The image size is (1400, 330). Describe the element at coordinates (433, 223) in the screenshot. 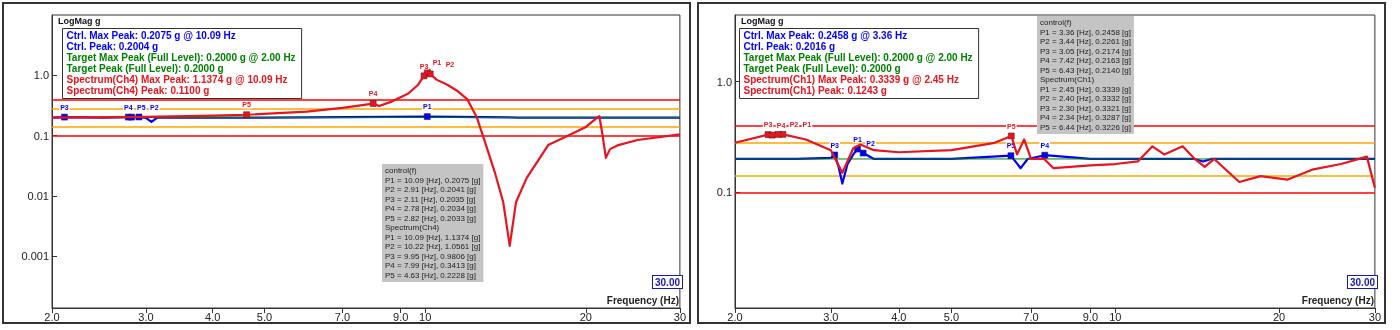

I see `text: control(f) P1 = 10.09 [Hz], 0.2075 [g] P2 = 2.91 [Hz], 0.2041 [g] P3 = 2.11 [Hz], 0.2035 [g] P4 = 2.78 [Hz], 0.2034 [g] P5 = 2.82 [Hz], 0.2033 [g] Spectrum(Ch4) P1 = 10.09 [Hz], 1.1374 [g] P2 = 10.22 [Hz], 1.0561 [g] P3 = 9.95 [Hz], 0.9806 [g] P4 = 7.99 [Hz], 0.3413 [g] P5 = 4.63 [Hz], 0.2228 [g]` at that location.